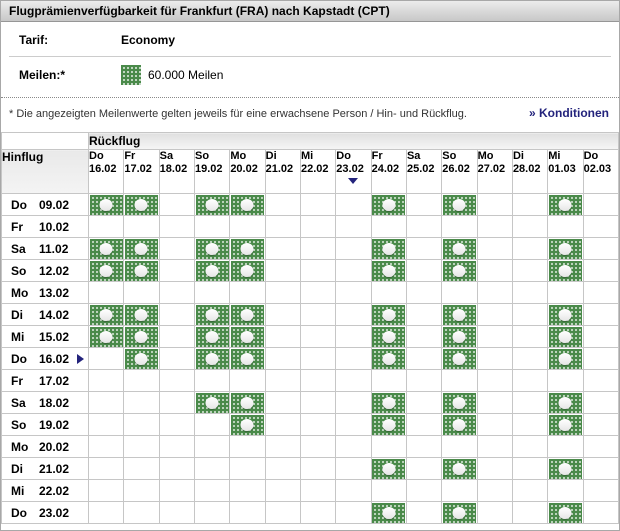 The height and width of the screenshot is (531, 620). I want to click on row-date-label: 12.02, so click(54, 270).